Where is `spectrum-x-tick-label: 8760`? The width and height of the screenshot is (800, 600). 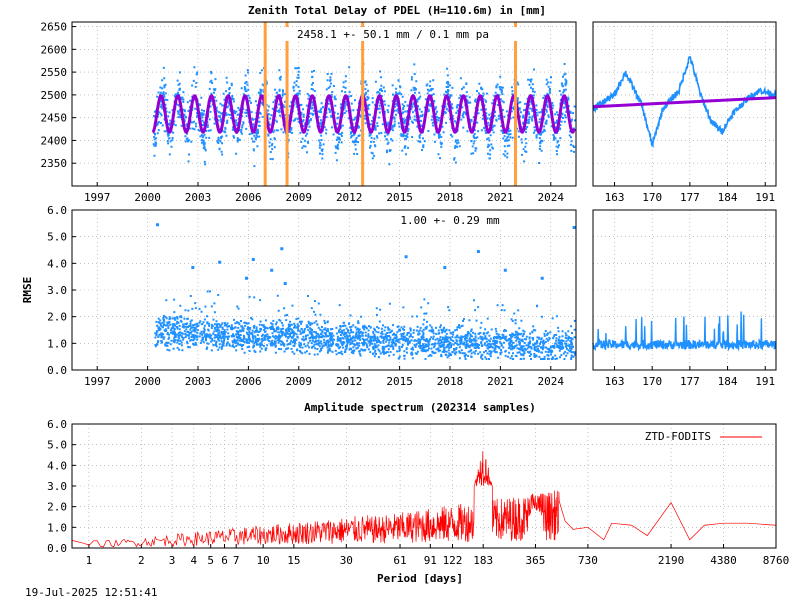 spectrum-x-tick-label: 8760 is located at coordinates (776, 560).